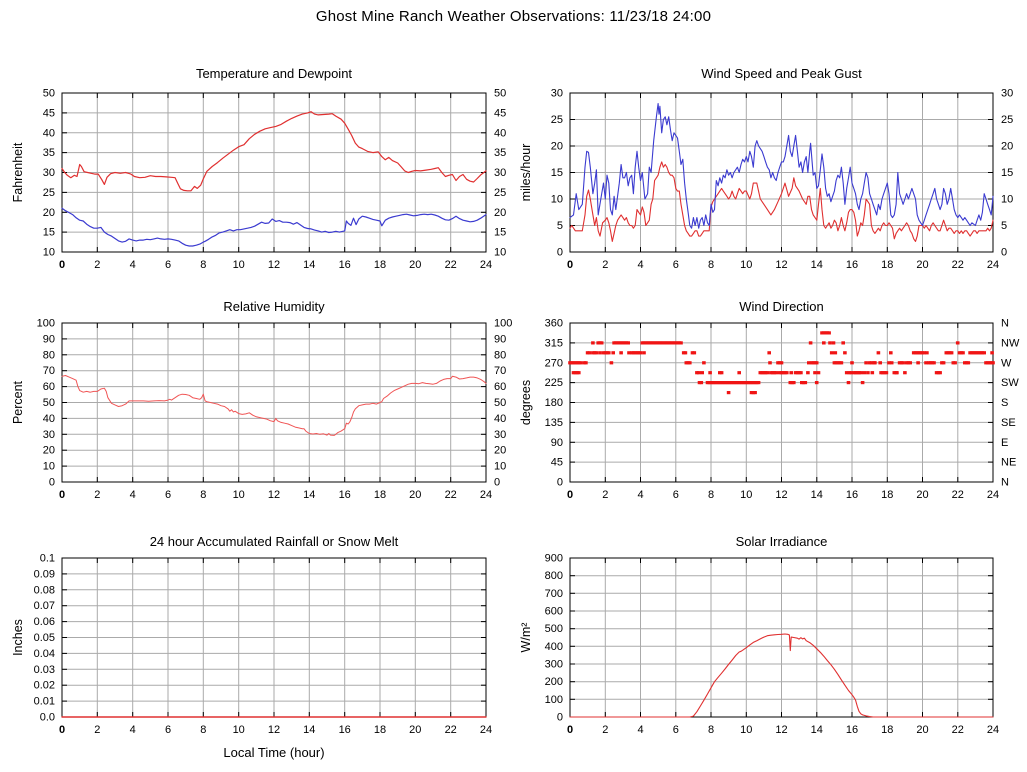 Image resolution: width=1027 pixels, height=772 pixels. Describe the element at coordinates (44, 622) in the screenshot. I see `svg-text: 0.06` at that location.